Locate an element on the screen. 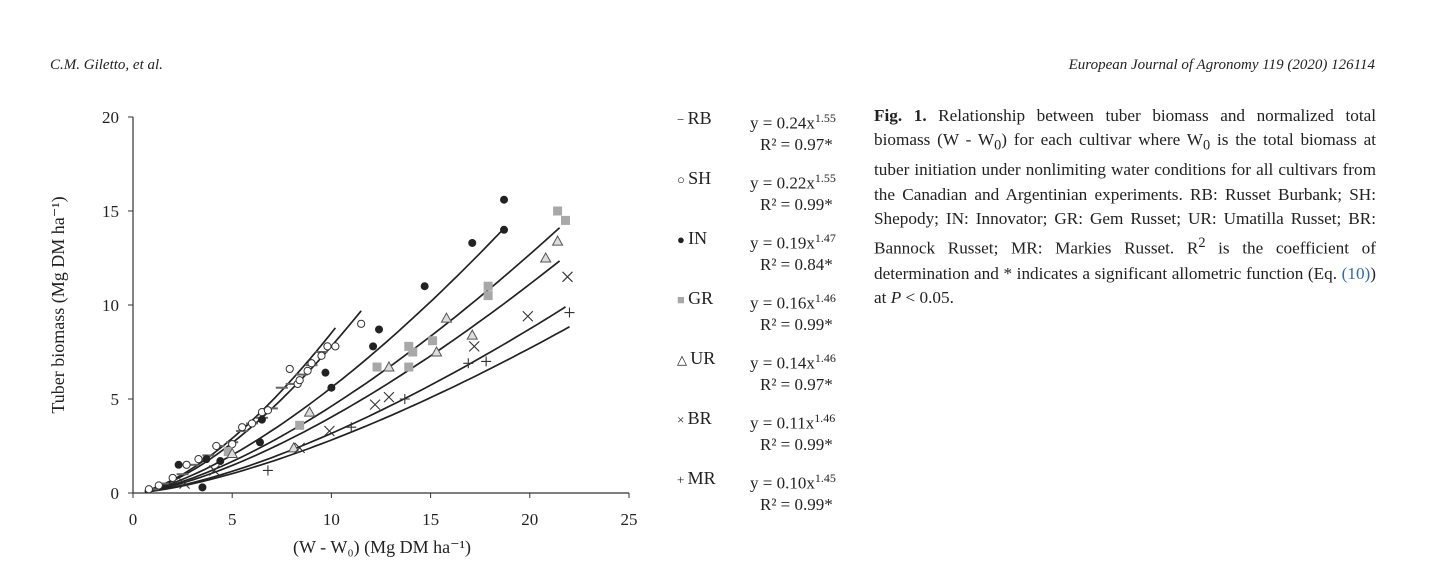  legend-entry-mr: + MR y = 0.10x1.45 R² = 0.99* is located at coordinates (772, 498).